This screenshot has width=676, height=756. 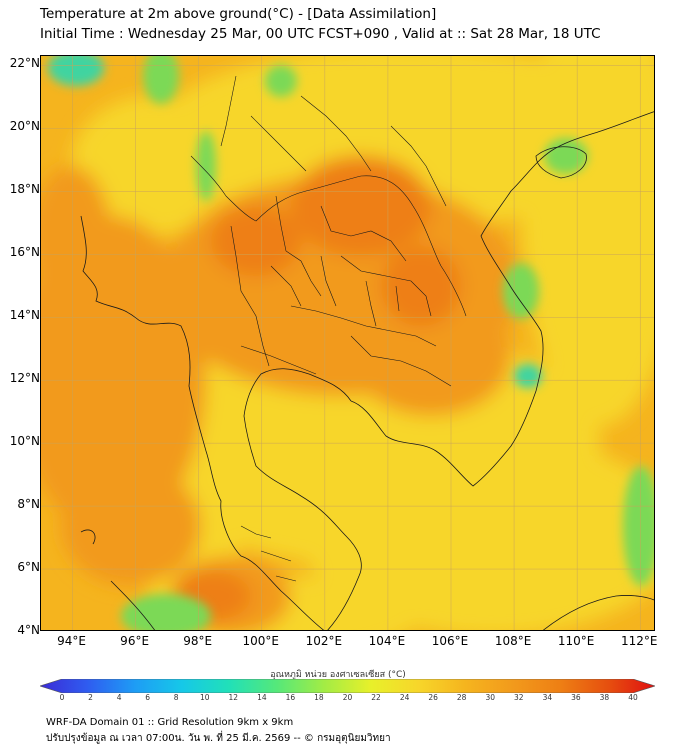 What do you see at coordinates (576, 697) in the screenshot?
I see `colorbar-tick-label: 36` at bounding box center [576, 697].